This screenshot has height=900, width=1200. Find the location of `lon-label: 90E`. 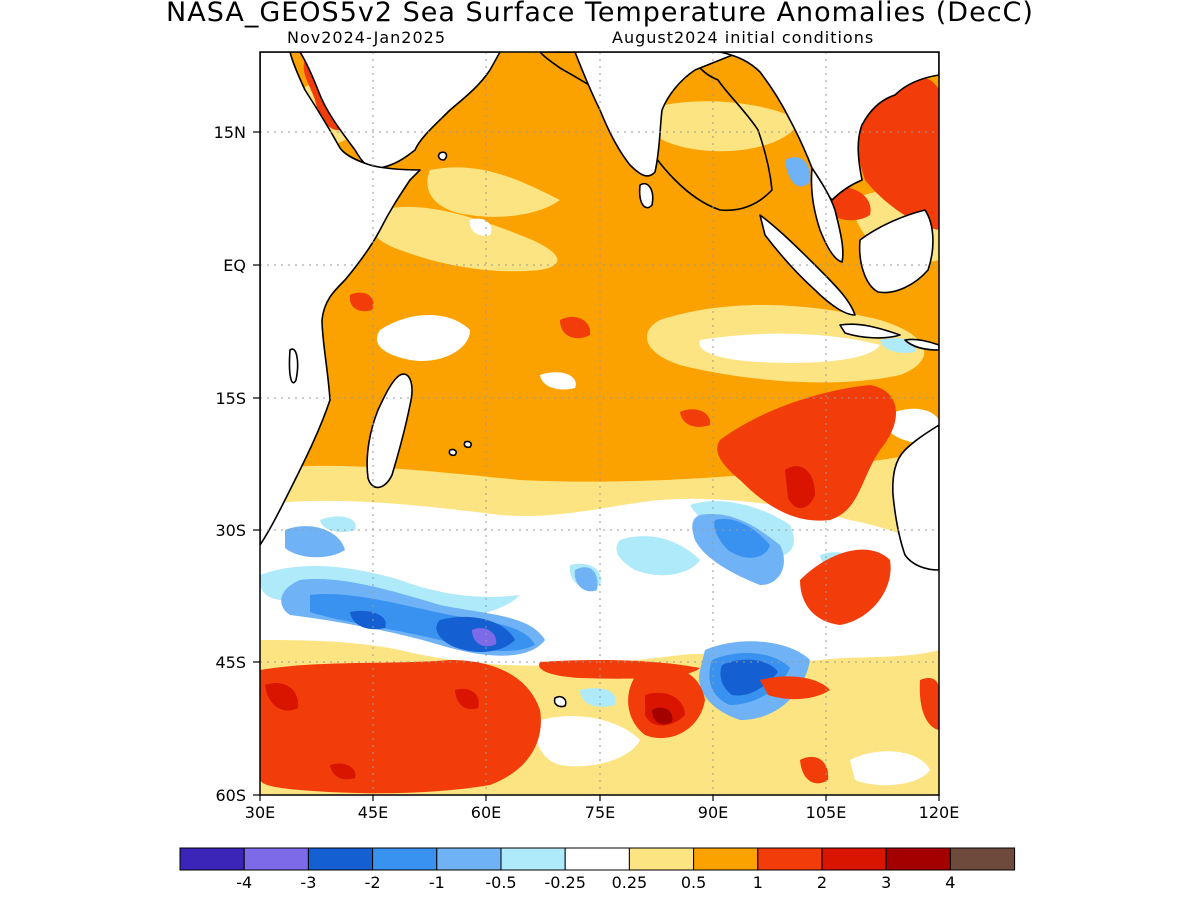

lon-label: 90E is located at coordinates (713, 812).